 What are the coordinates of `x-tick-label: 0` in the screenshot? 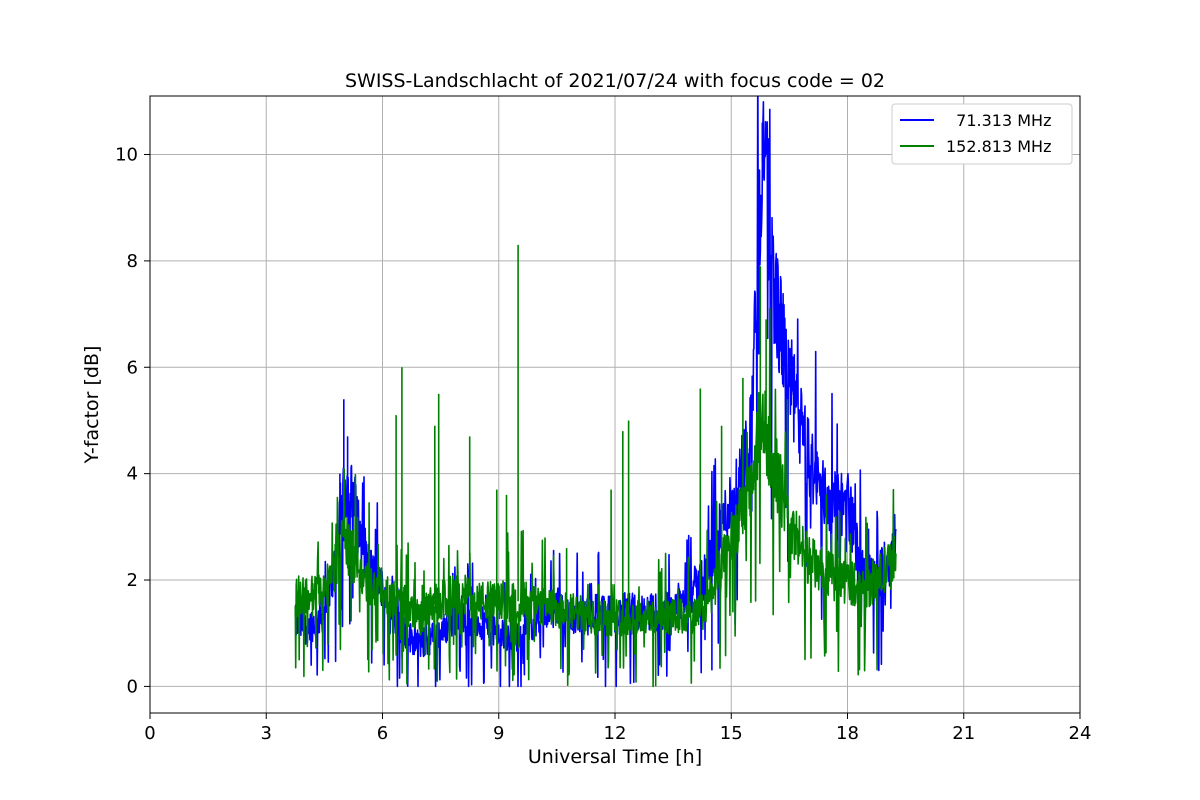 It's located at (149, 733).